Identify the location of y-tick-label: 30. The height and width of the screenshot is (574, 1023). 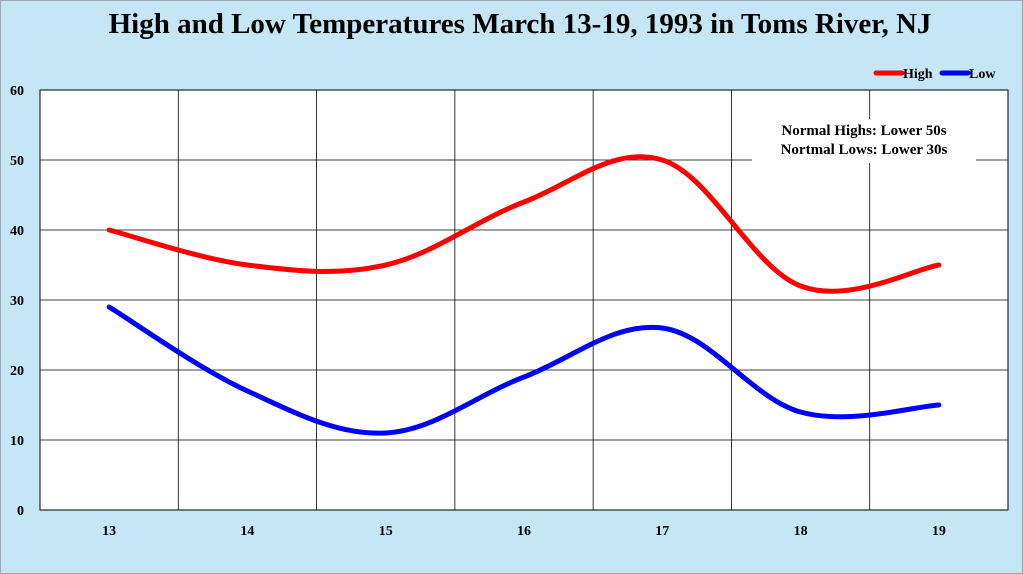
(17, 301).